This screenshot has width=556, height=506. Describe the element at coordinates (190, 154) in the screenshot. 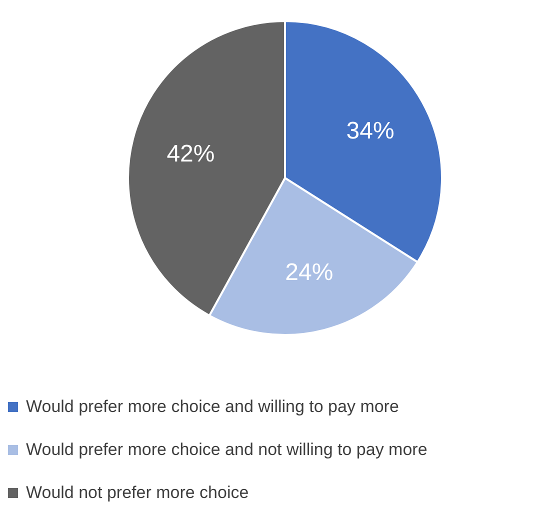

I see `data-label: 42%` at that location.